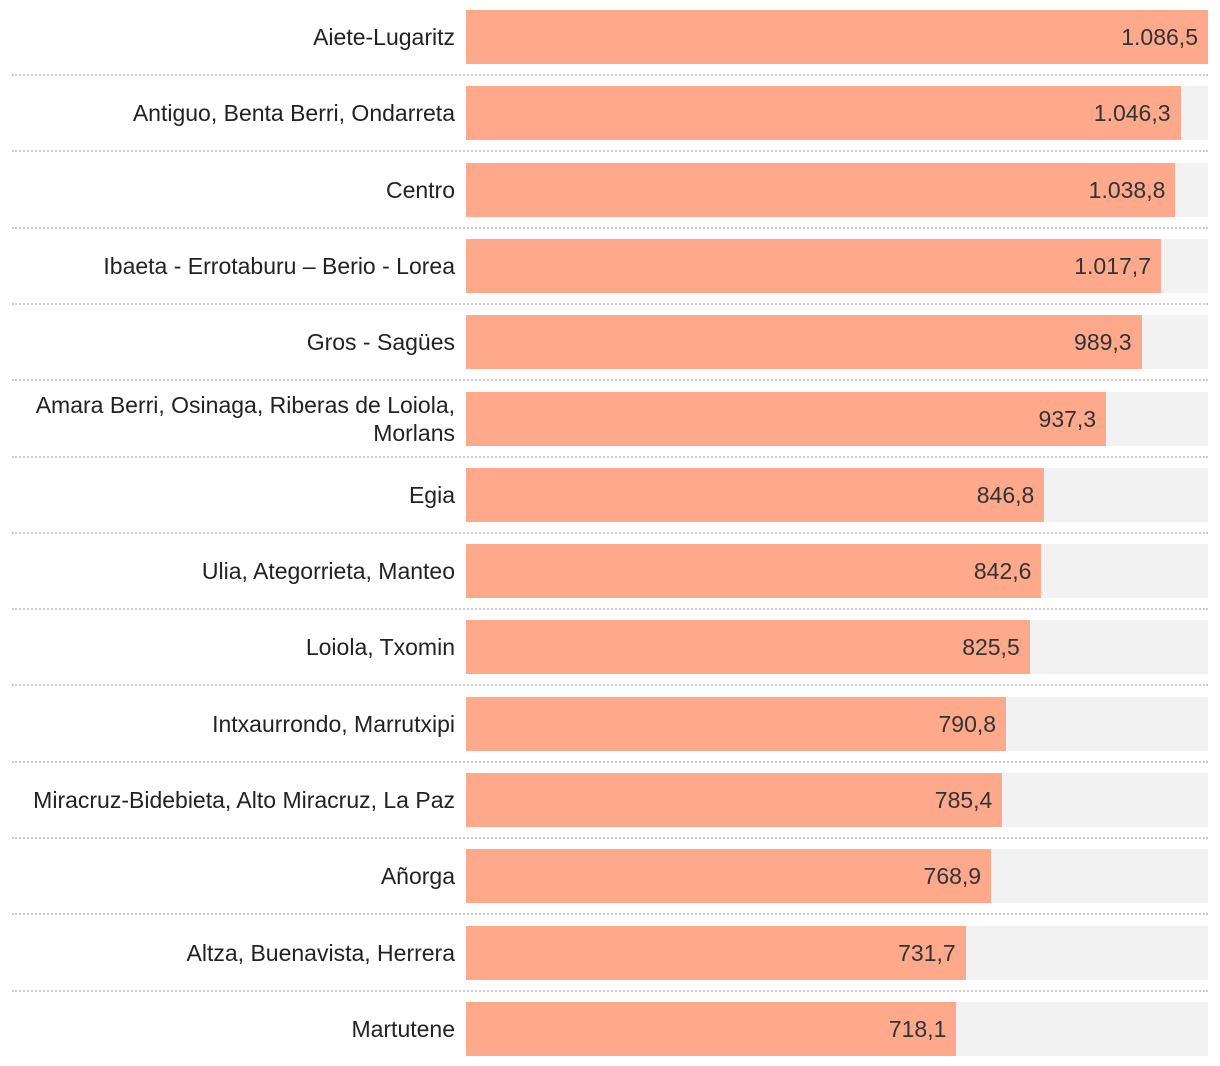  What do you see at coordinates (729, 876) in the screenshot?
I see `bar: 768,9` at bounding box center [729, 876].